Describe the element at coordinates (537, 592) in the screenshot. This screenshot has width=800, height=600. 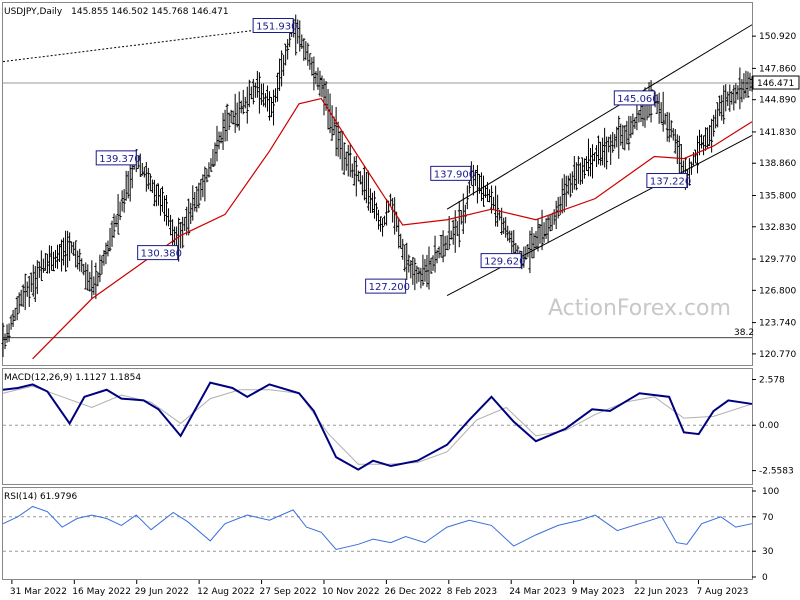
I see `x-tick-label: 24 Mar 2023` at that location.